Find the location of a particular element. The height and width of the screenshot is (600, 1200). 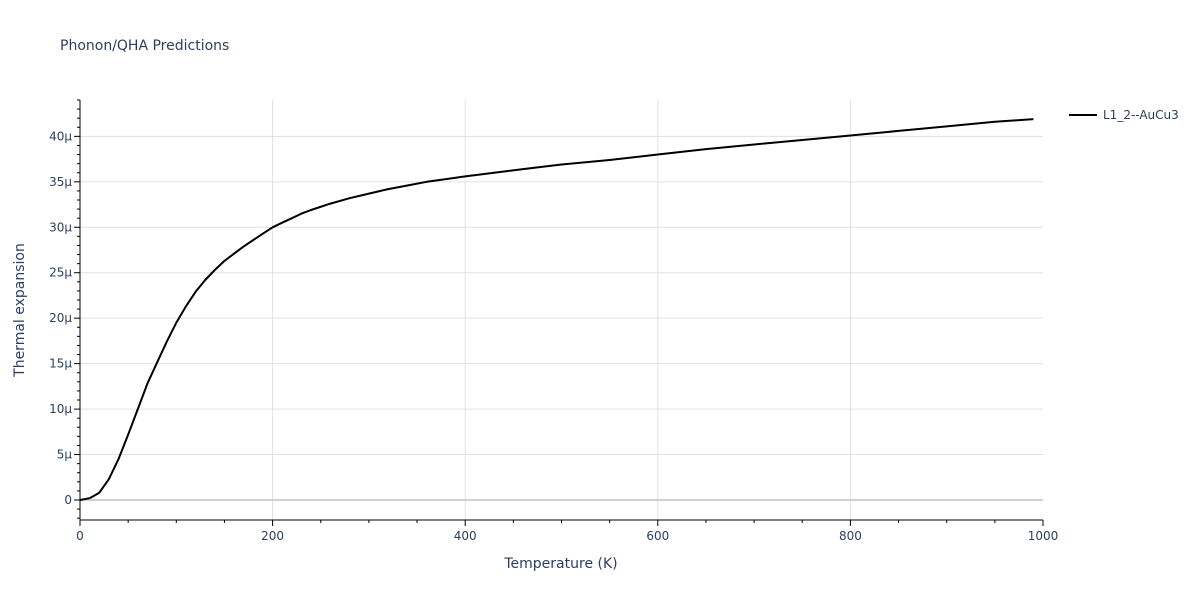

x-tick-label: 1000 is located at coordinates (1043, 536).